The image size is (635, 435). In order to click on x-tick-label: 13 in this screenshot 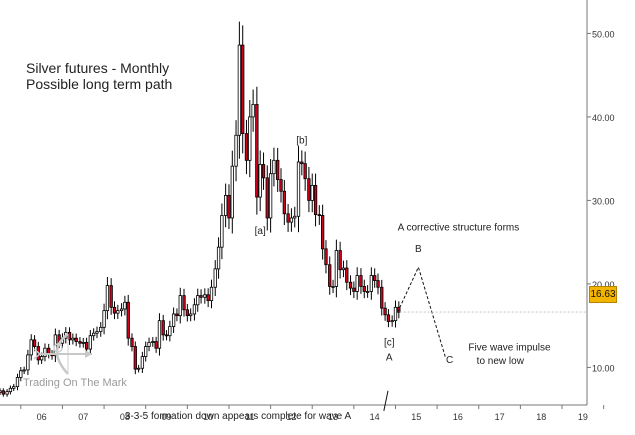, I will do `click(333, 417)`.